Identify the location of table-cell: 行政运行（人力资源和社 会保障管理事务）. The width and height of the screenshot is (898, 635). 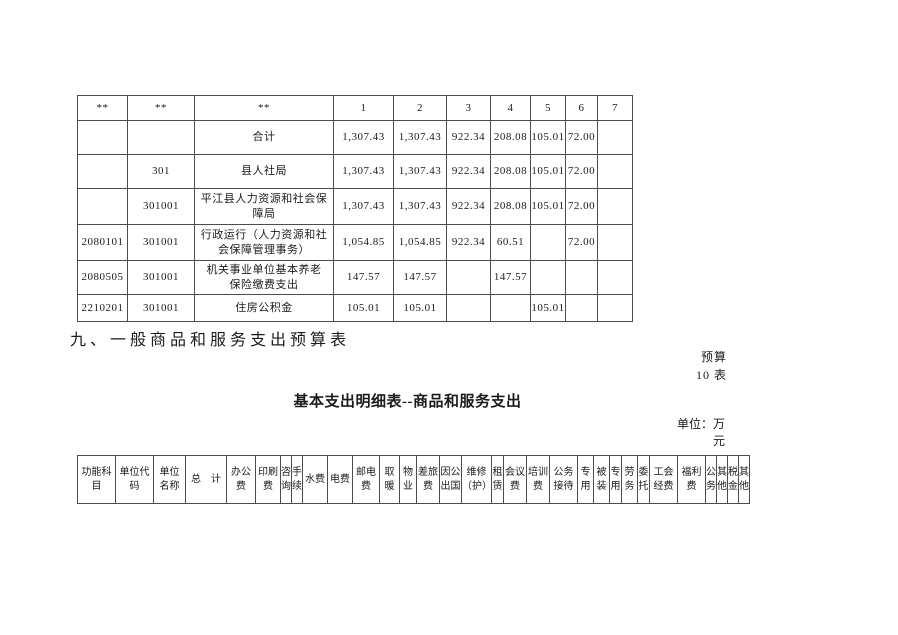
(264, 242).